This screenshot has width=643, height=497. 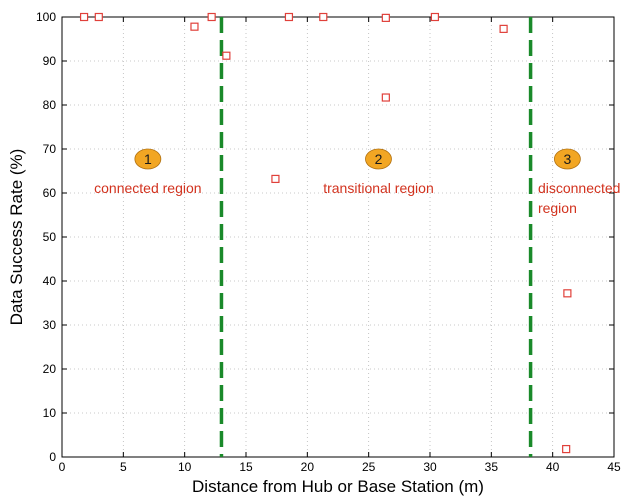 I want to click on y-axis-title: Data Success Rate (%), so click(x=16, y=237).